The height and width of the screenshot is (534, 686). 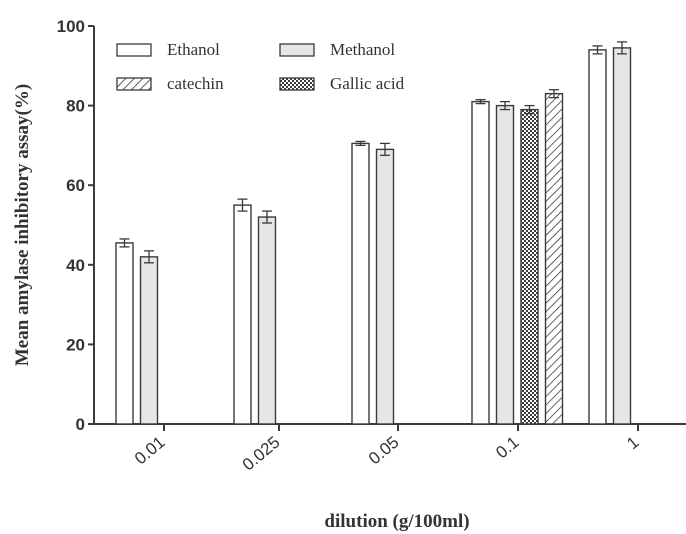 I want to click on x-tick-label: 0.025, so click(x=261, y=454).